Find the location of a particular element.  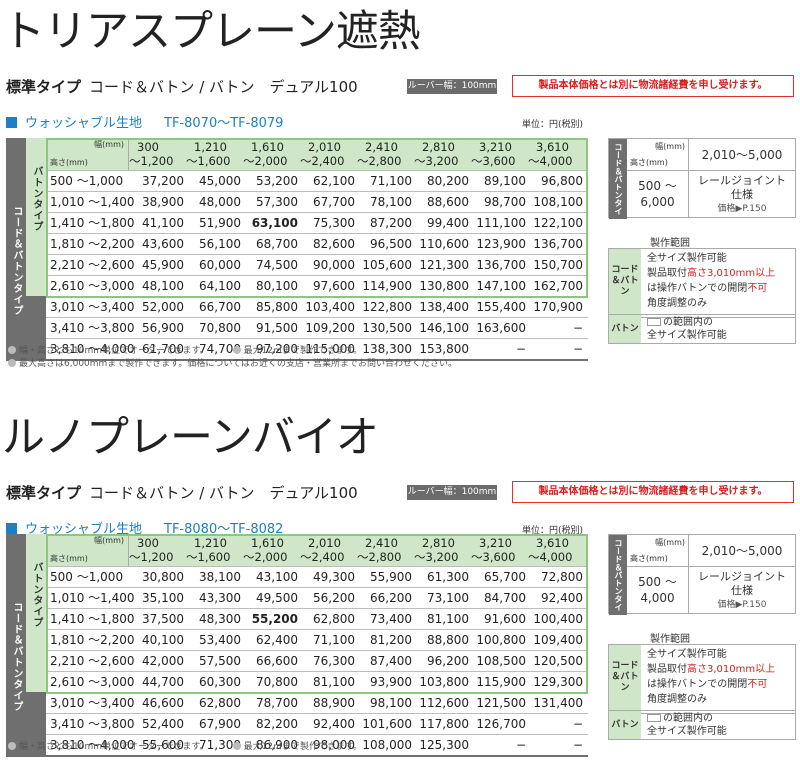

width-column-header: 2,410 〜2,800 is located at coordinates (385, 154).